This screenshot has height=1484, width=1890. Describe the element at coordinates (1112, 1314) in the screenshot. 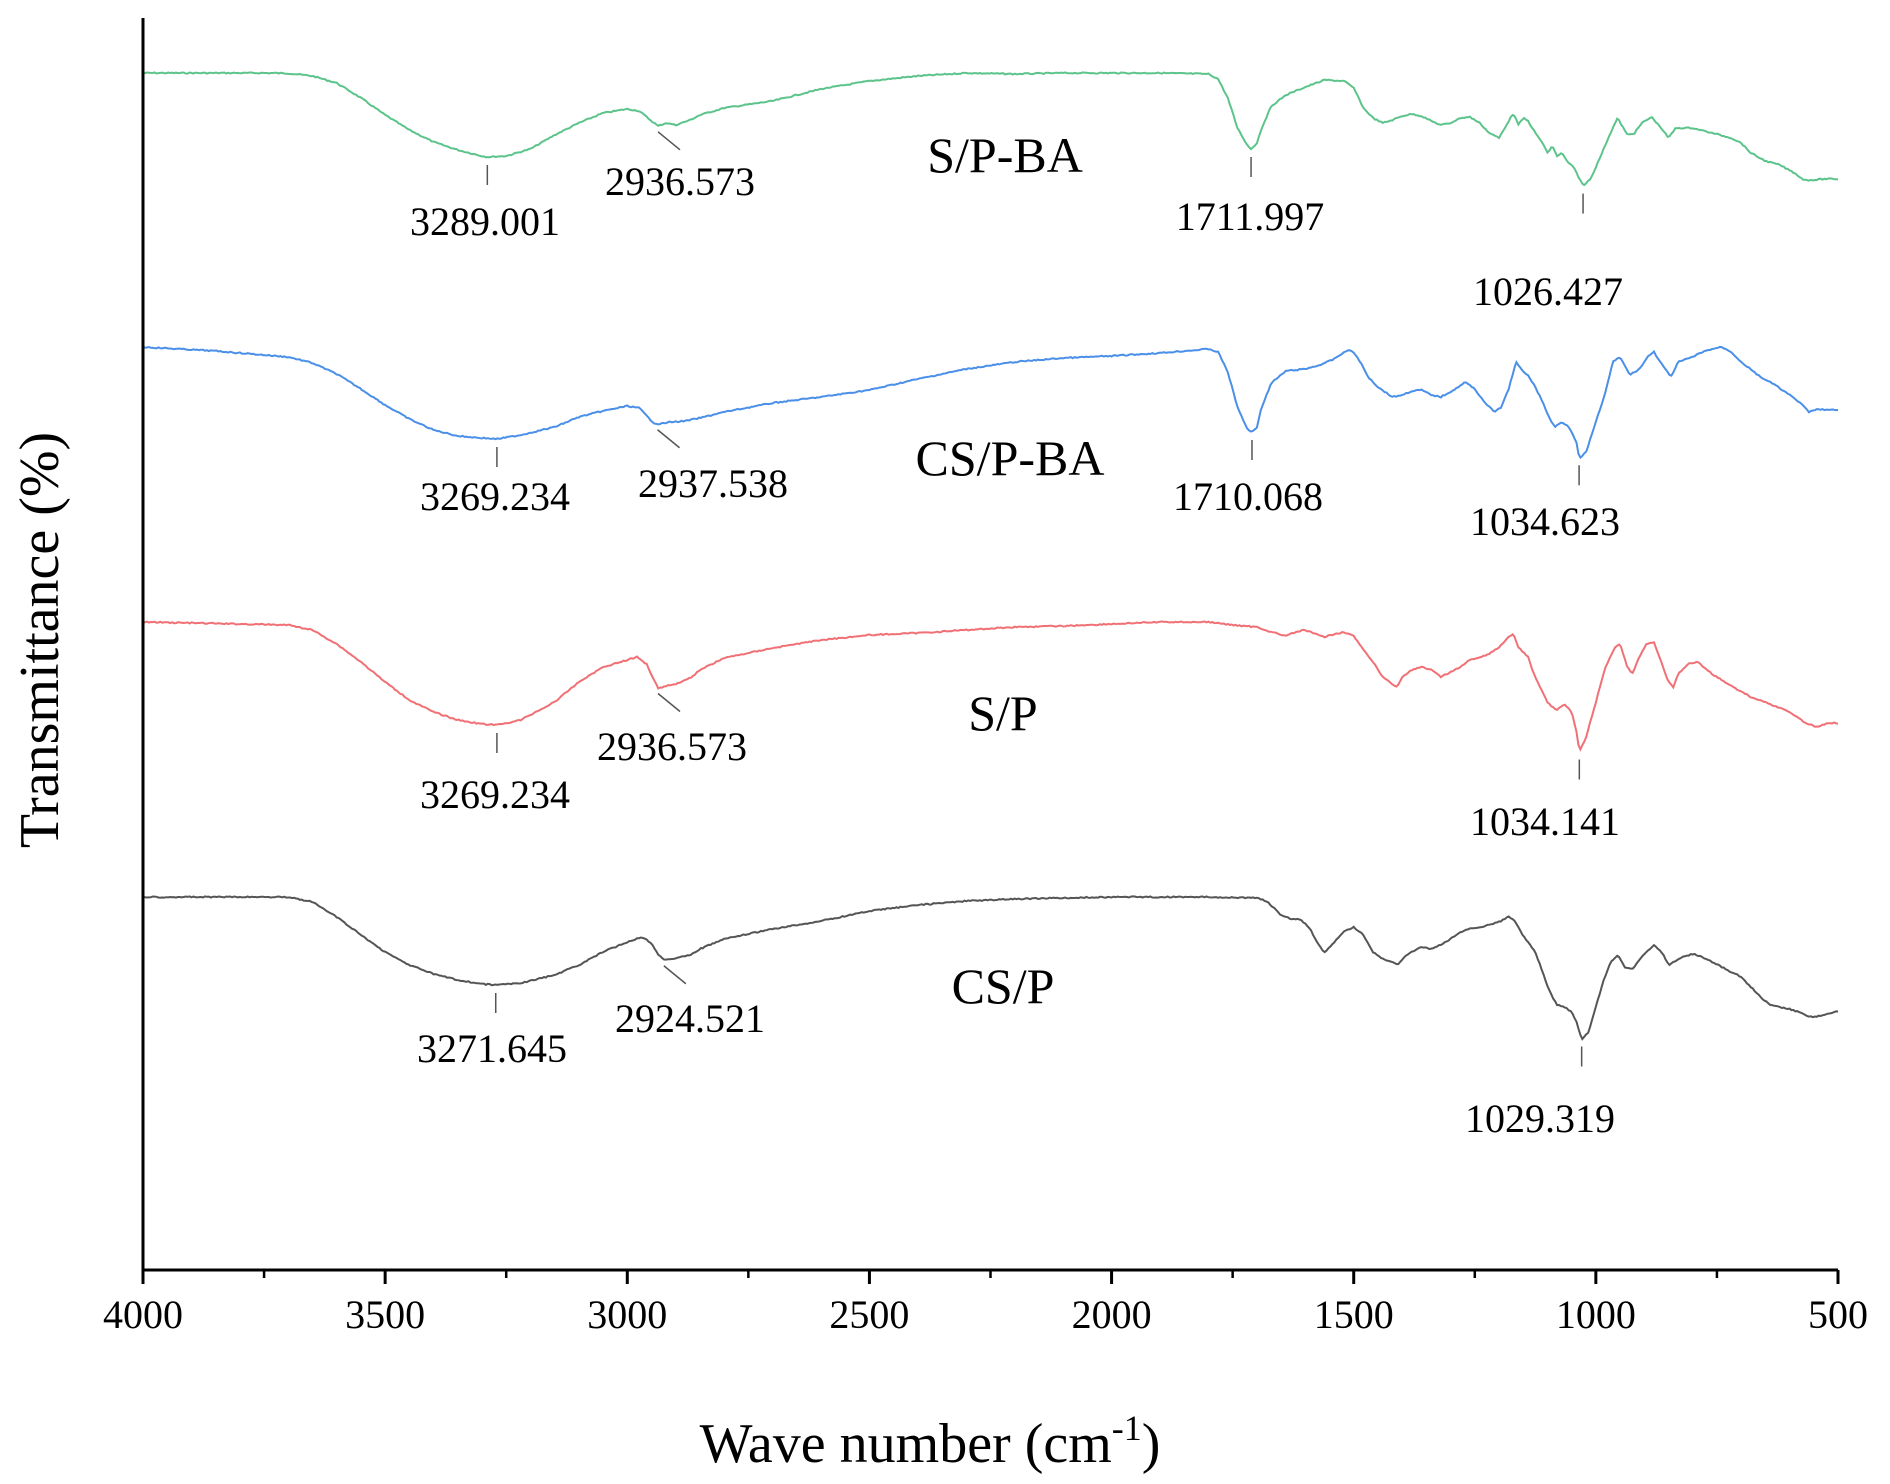

I see `x-tick-label: 2000` at that location.